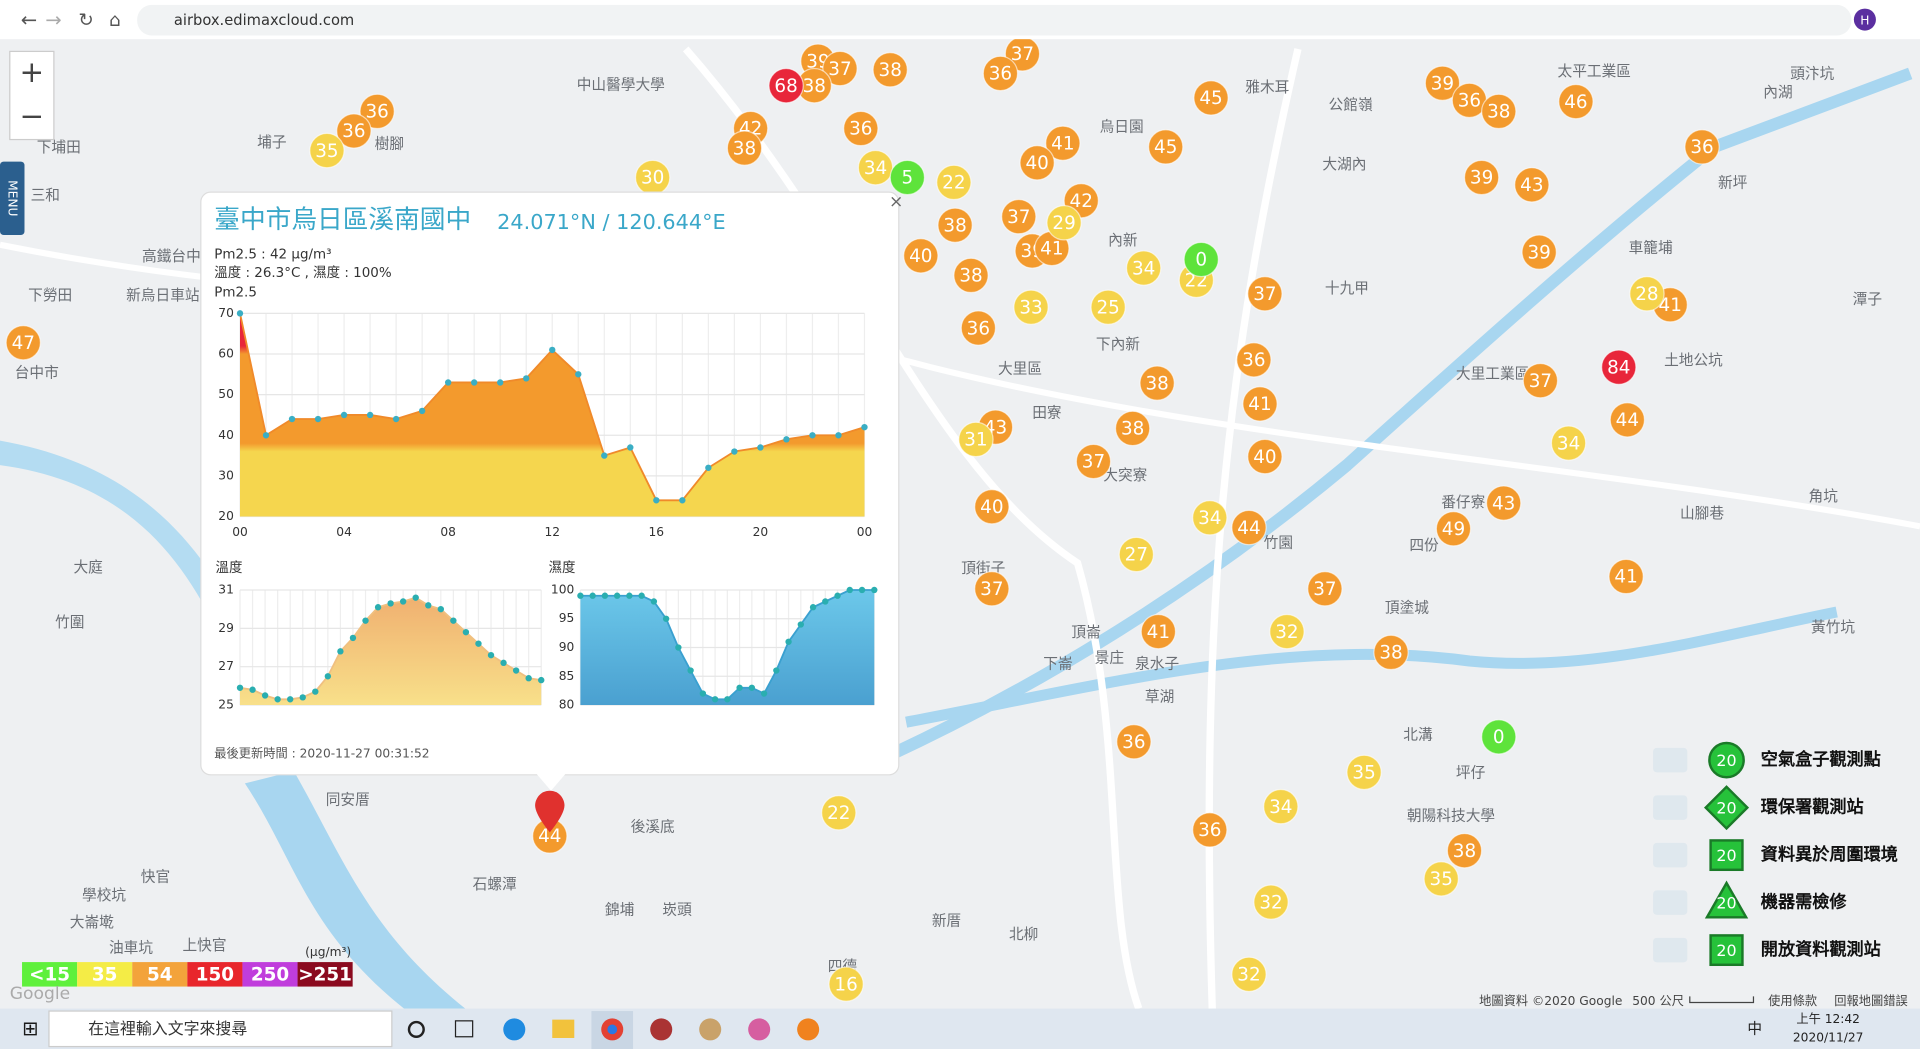  I want to click on station-marker: 29, so click(1064, 223).